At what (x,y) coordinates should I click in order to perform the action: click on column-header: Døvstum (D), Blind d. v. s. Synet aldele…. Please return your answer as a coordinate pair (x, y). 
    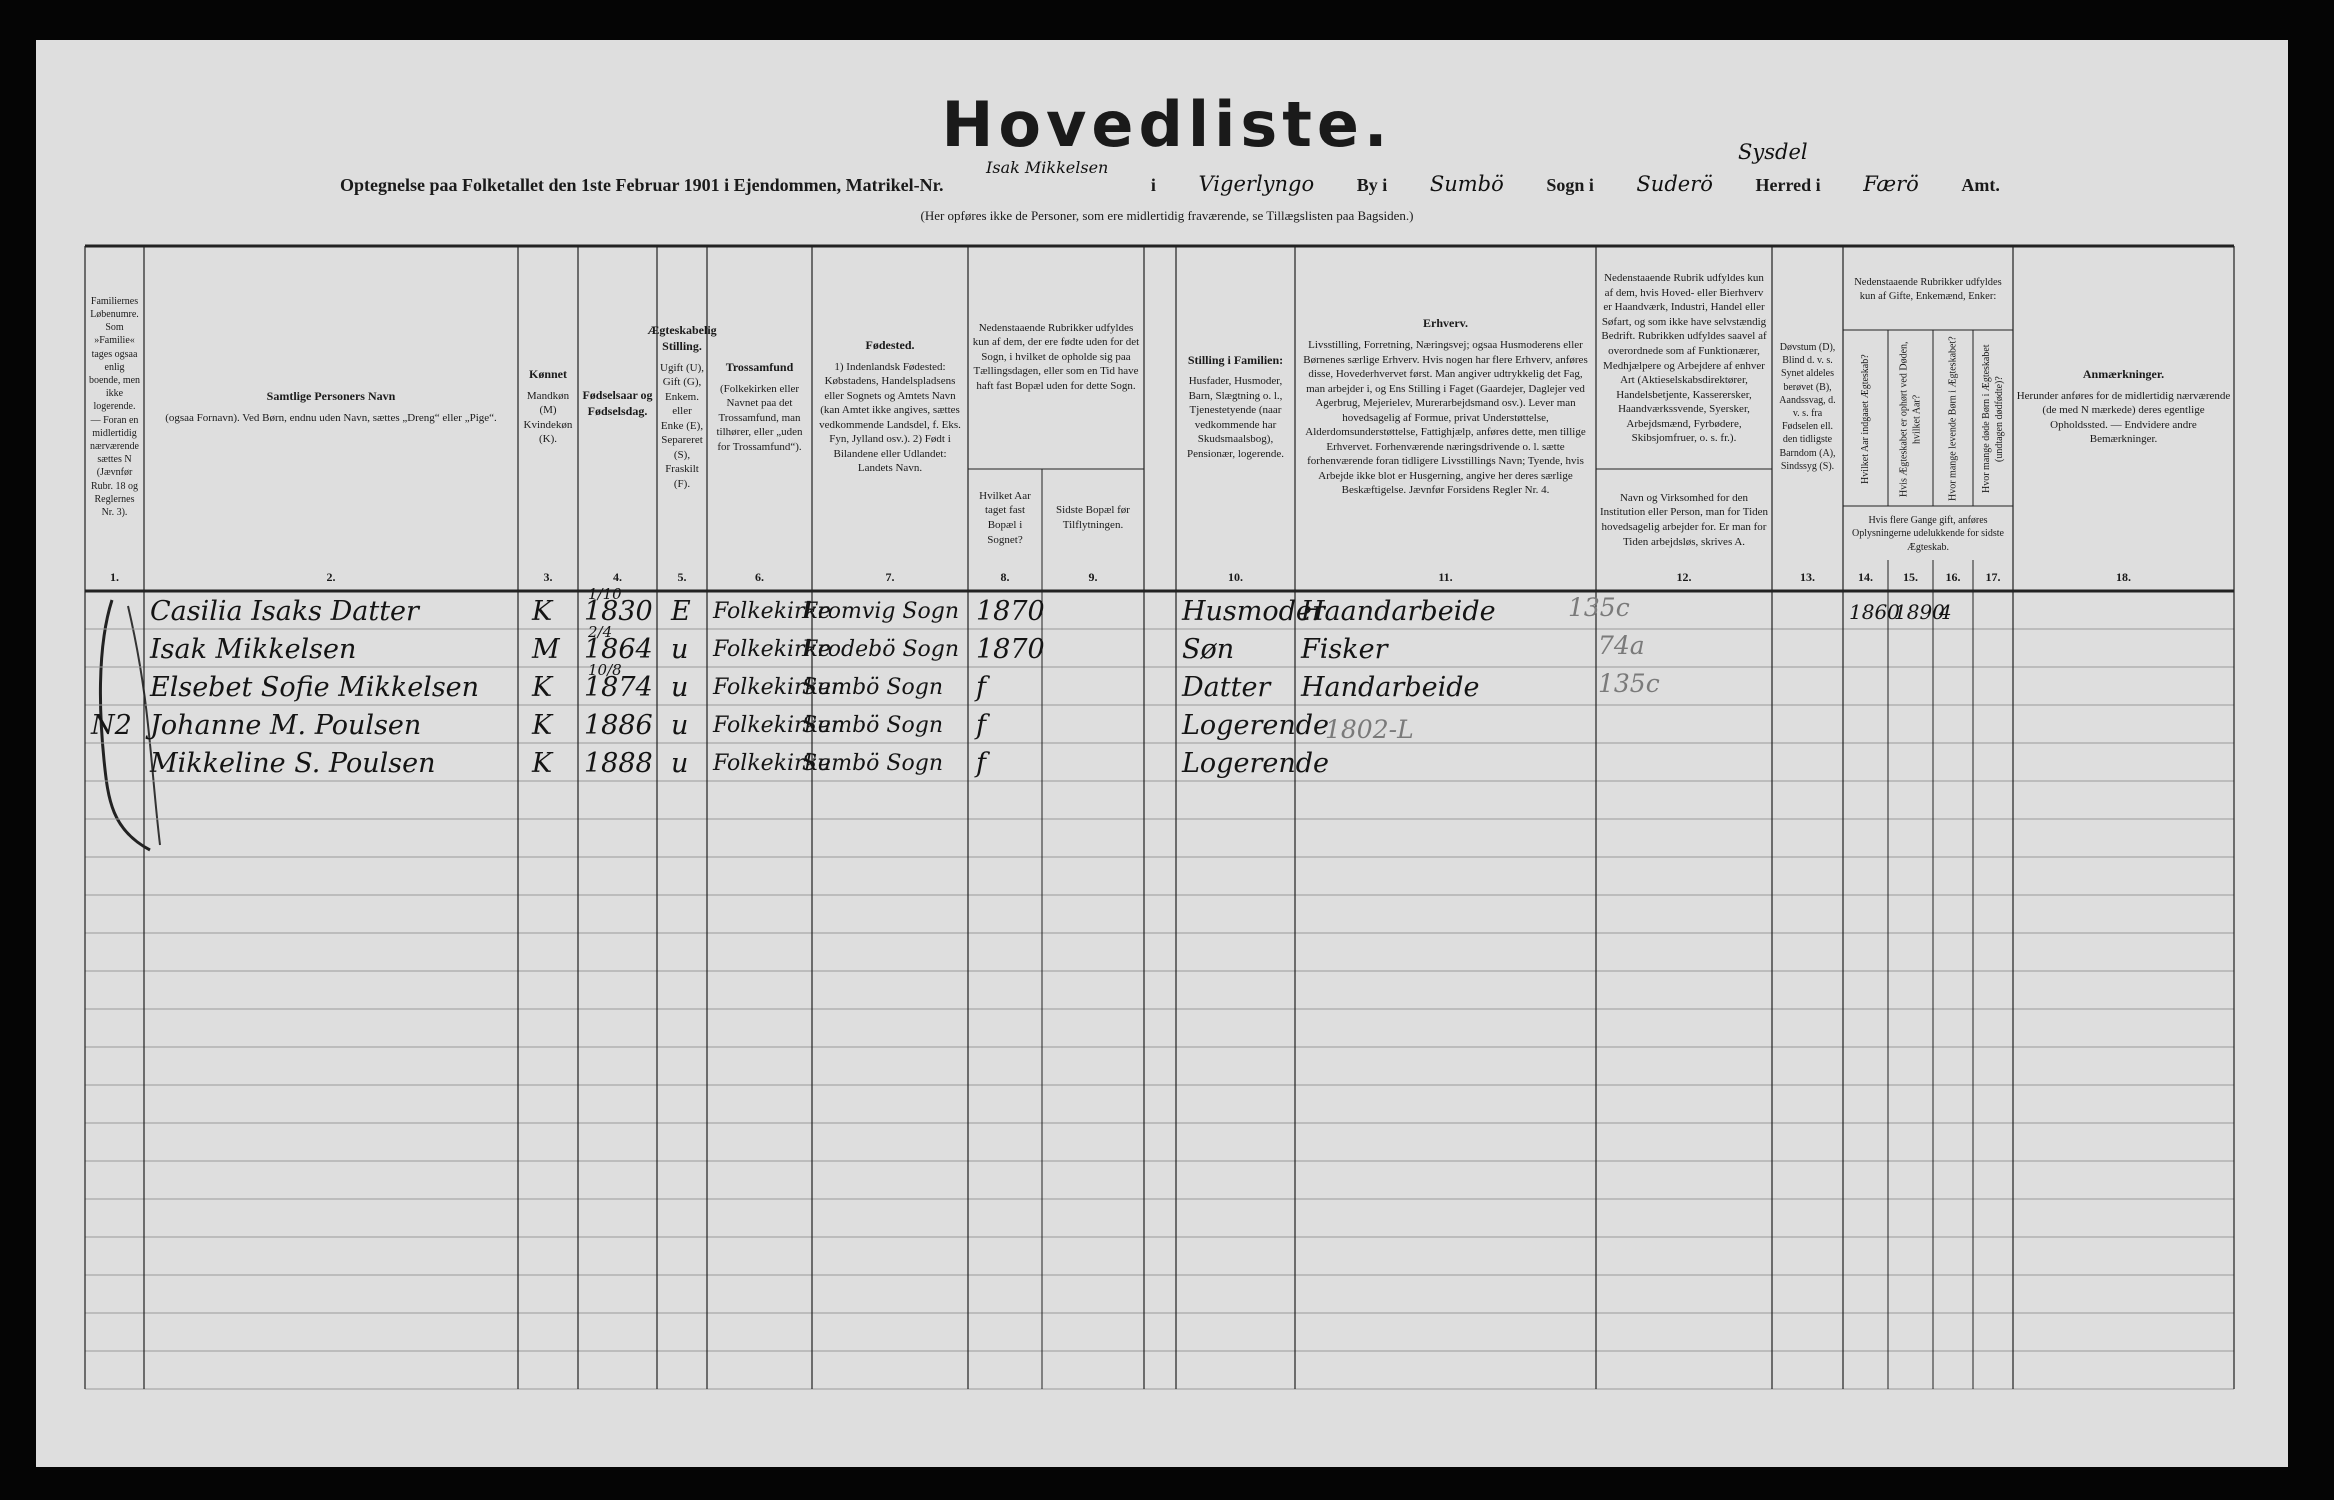
    Looking at the image, I should click on (1807, 407).